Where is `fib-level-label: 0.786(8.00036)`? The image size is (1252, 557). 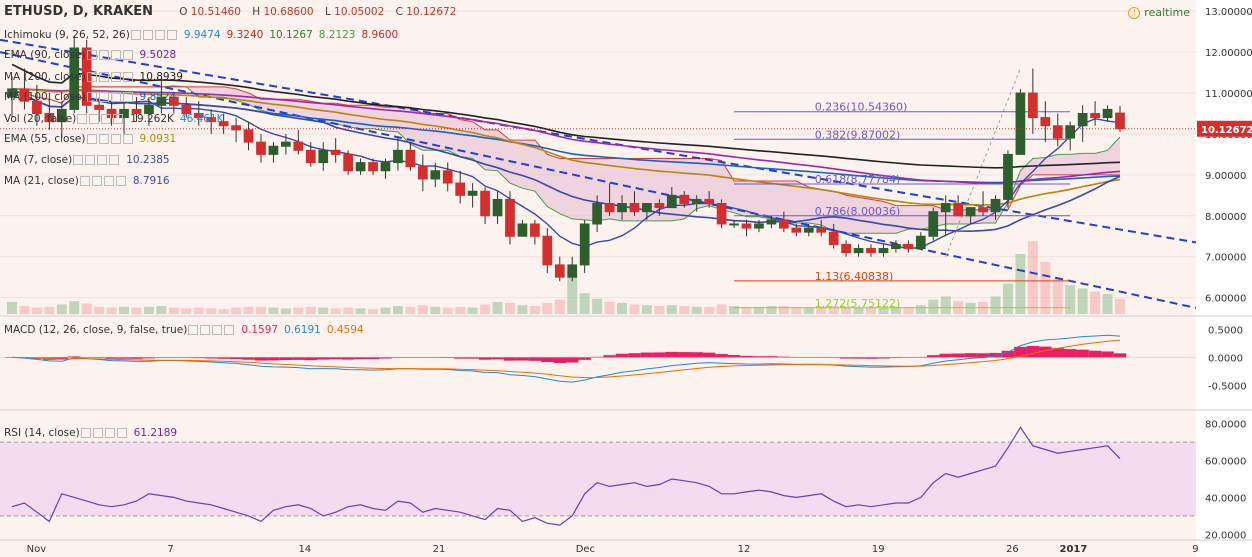
fib-level-label: 0.786(8.00036) is located at coordinates (858, 211).